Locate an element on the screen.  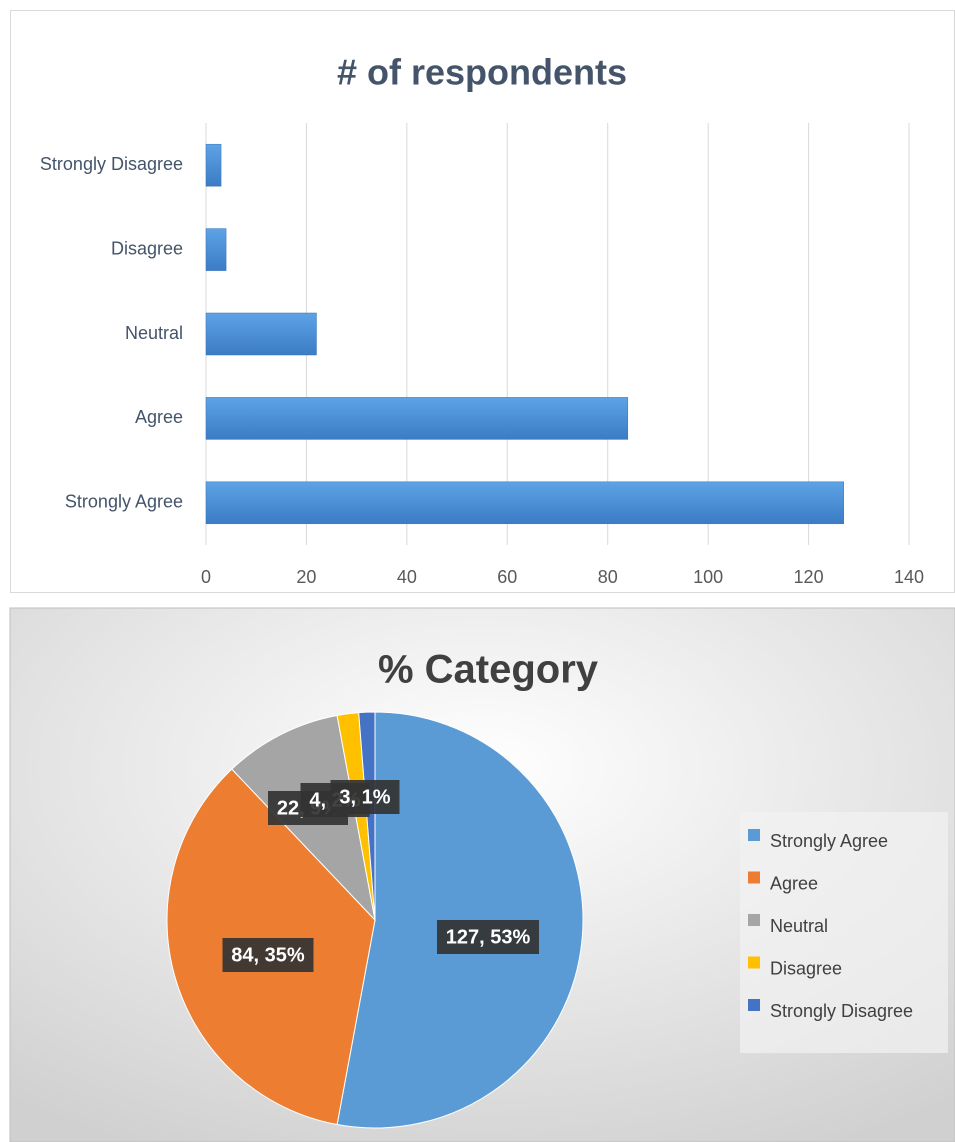
pie-slice is located at coordinates (460, 920).